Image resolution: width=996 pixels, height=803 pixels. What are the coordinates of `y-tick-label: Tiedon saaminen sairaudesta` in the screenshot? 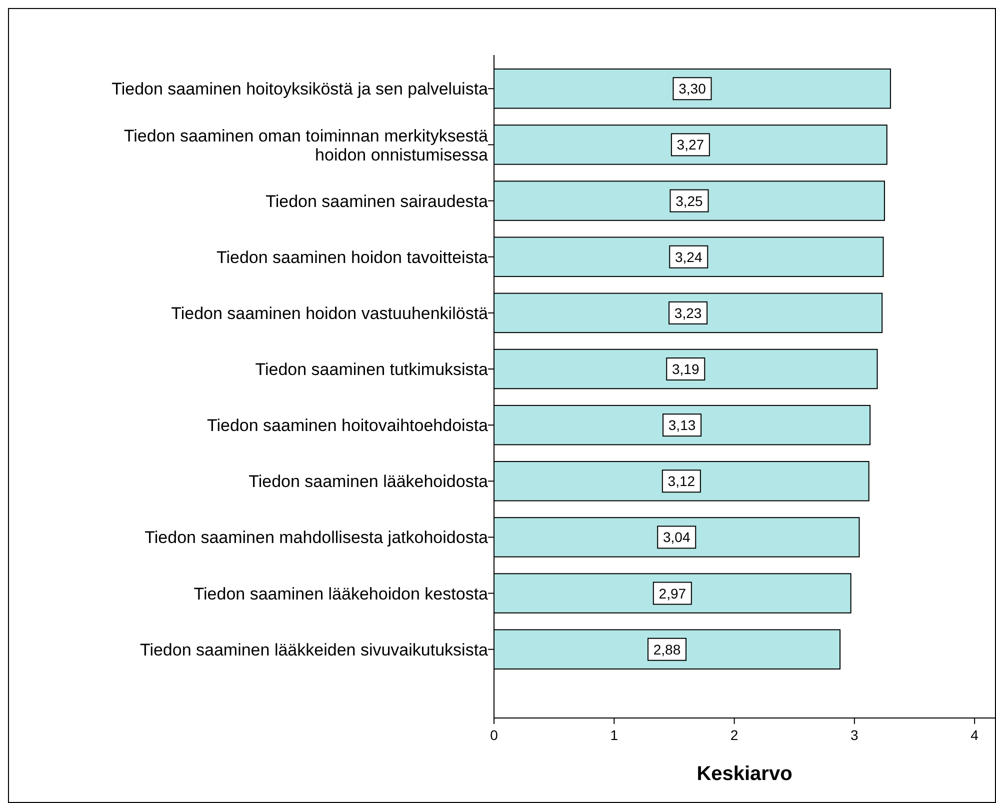 It's located at (377, 201).